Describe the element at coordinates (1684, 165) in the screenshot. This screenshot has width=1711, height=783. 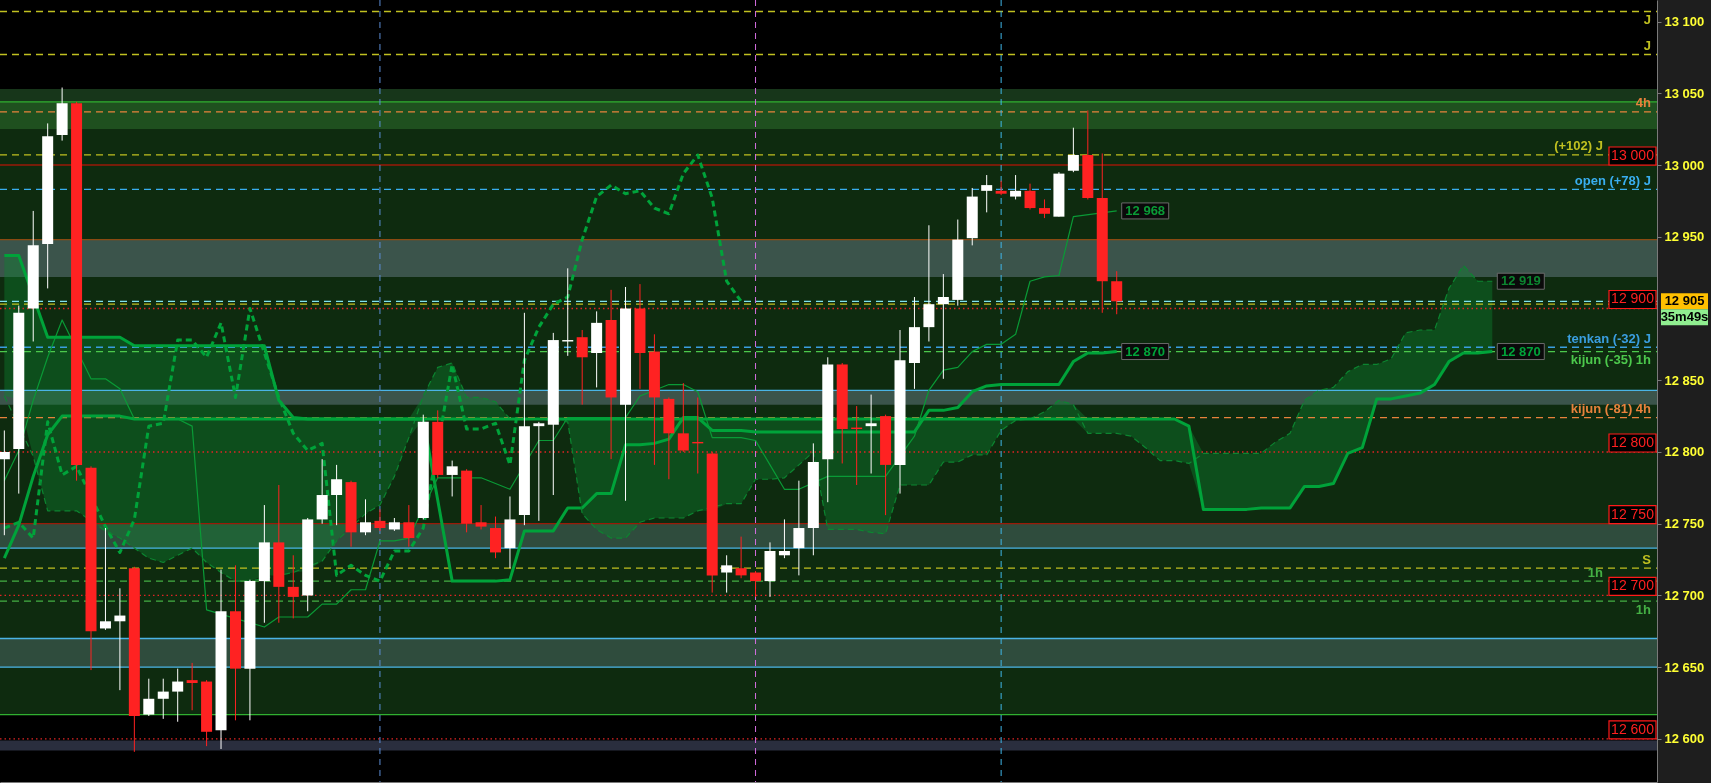
I see `y-tick-label: 13 000` at that location.